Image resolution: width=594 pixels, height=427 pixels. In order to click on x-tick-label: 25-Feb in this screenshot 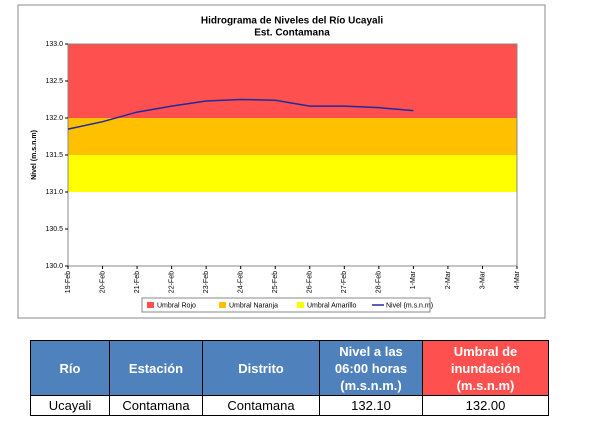, I will do `click(275, 282)`.